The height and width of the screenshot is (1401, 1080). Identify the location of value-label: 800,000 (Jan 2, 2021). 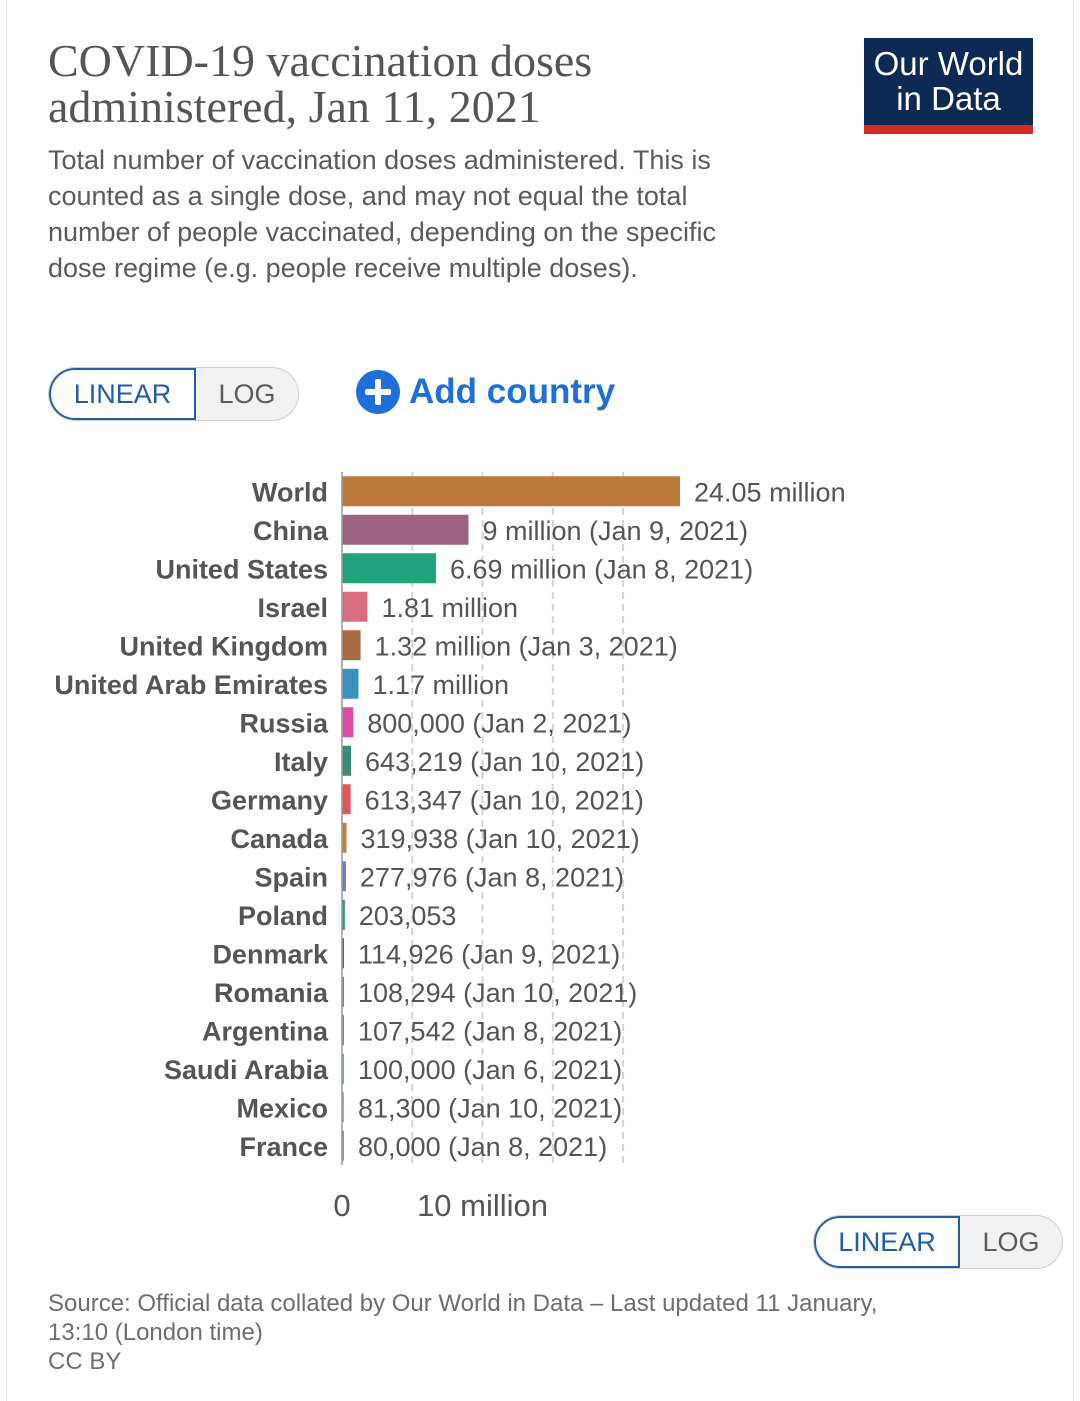
(499, 723).